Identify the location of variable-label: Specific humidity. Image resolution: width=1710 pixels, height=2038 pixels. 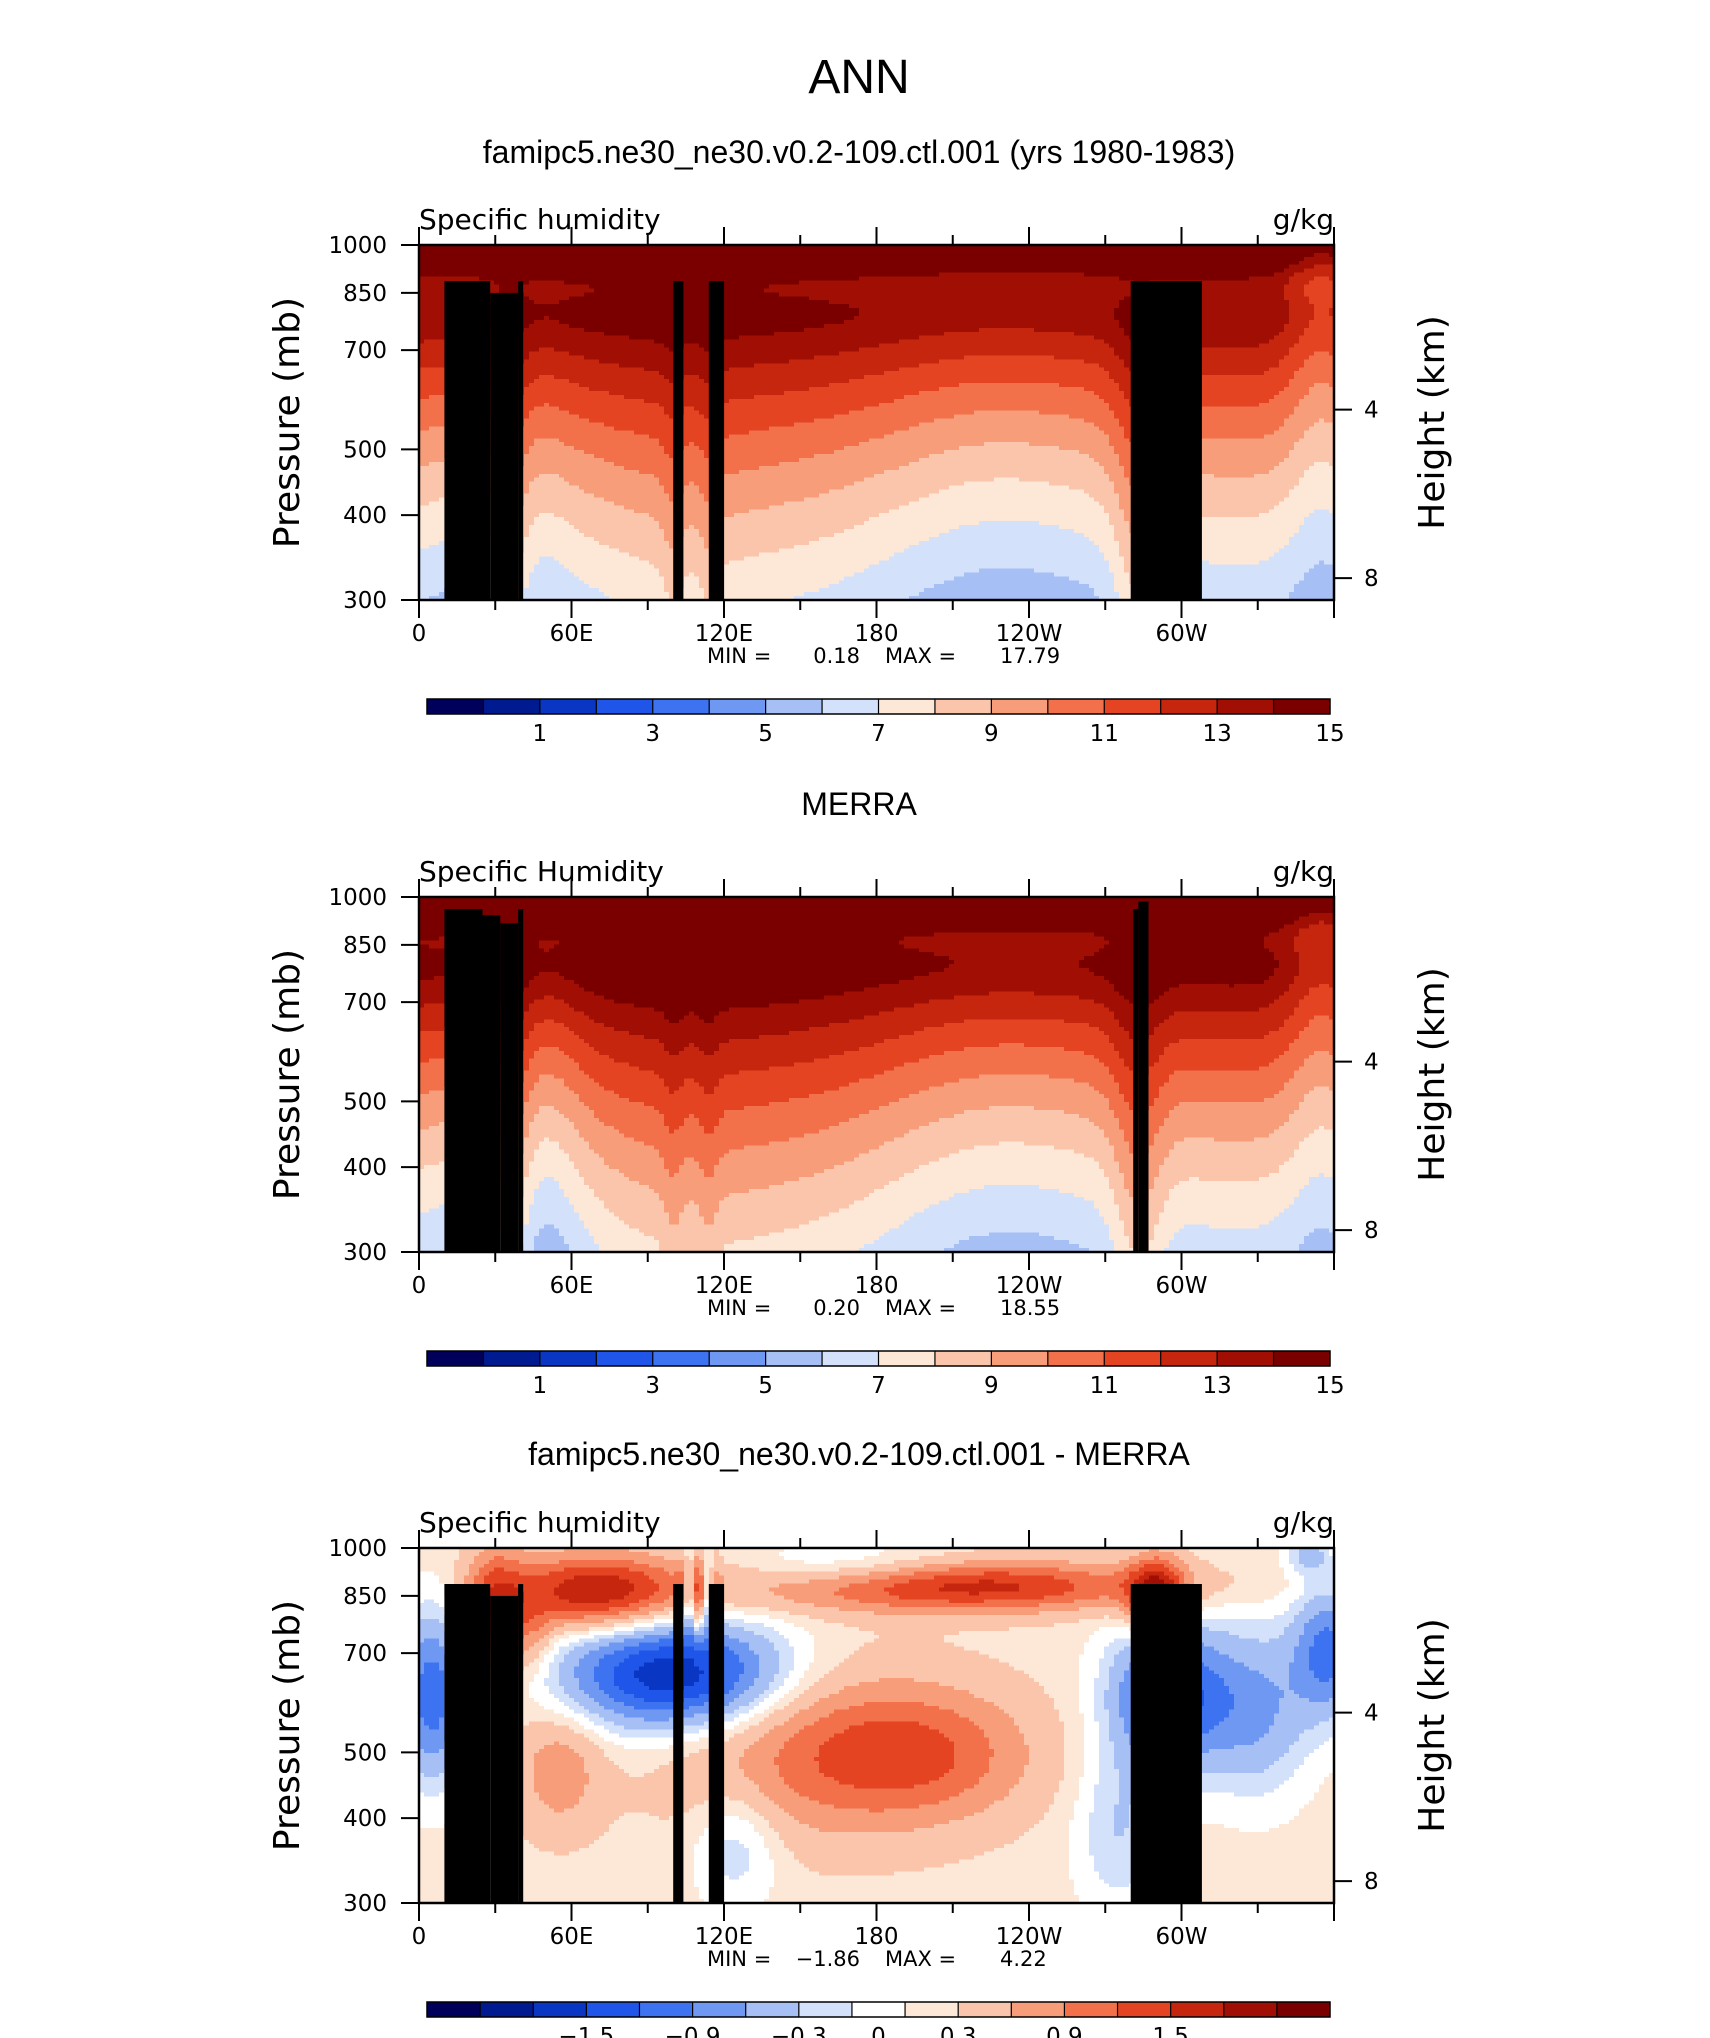
(540, 219).